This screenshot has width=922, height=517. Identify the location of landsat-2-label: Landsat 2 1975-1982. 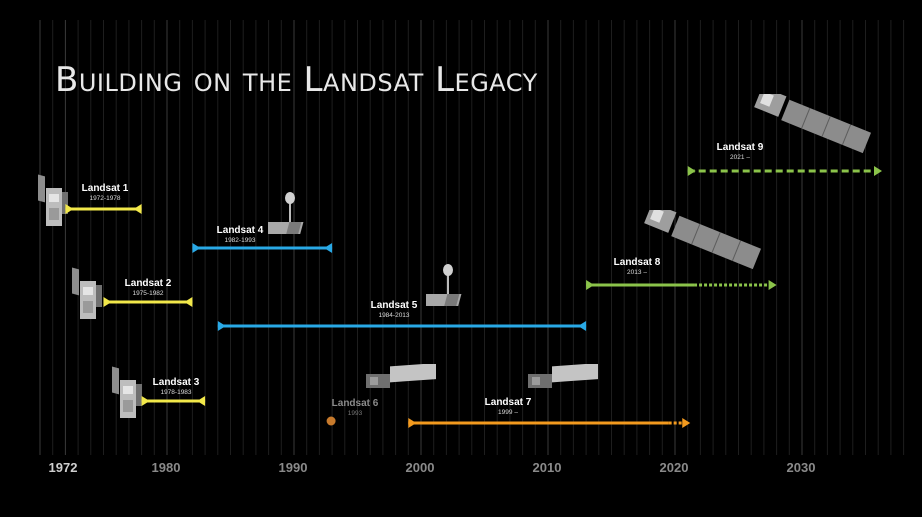
(148, 287).